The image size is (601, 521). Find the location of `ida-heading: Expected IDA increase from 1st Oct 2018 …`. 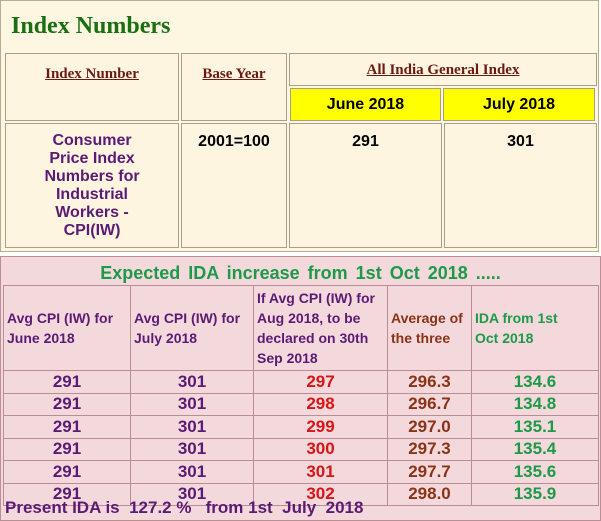

ida-heading: Expected IDA increase from 1st Oct 2018 … is located at coordinates (300, 273).